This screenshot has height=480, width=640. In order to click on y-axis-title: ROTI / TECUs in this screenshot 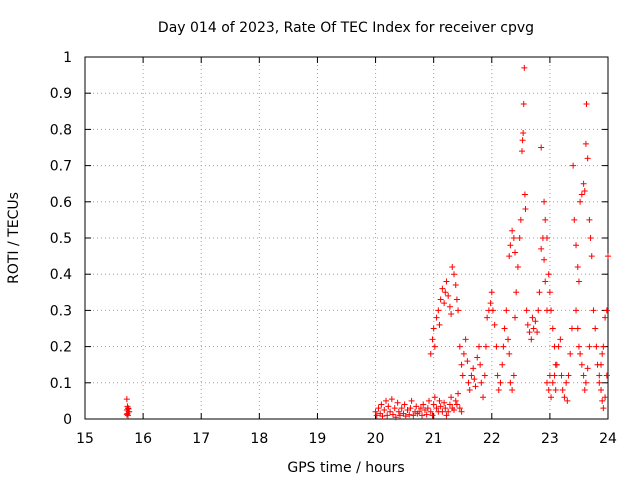, I will do `click(14, 238)`.